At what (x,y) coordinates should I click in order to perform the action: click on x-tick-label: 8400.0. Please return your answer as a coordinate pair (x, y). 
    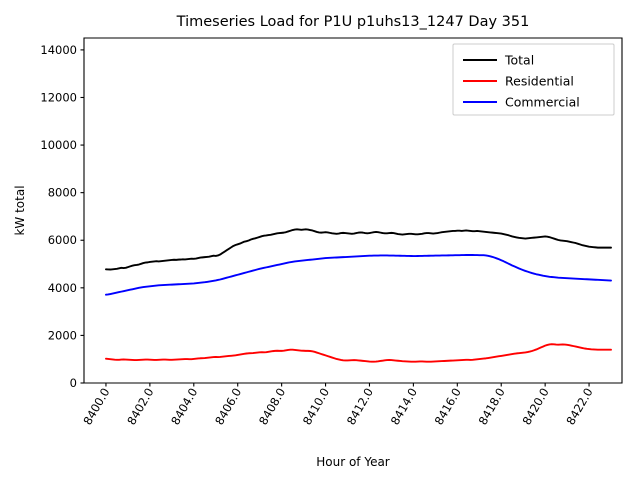
    Looking at the image, I should click on (96, 407).